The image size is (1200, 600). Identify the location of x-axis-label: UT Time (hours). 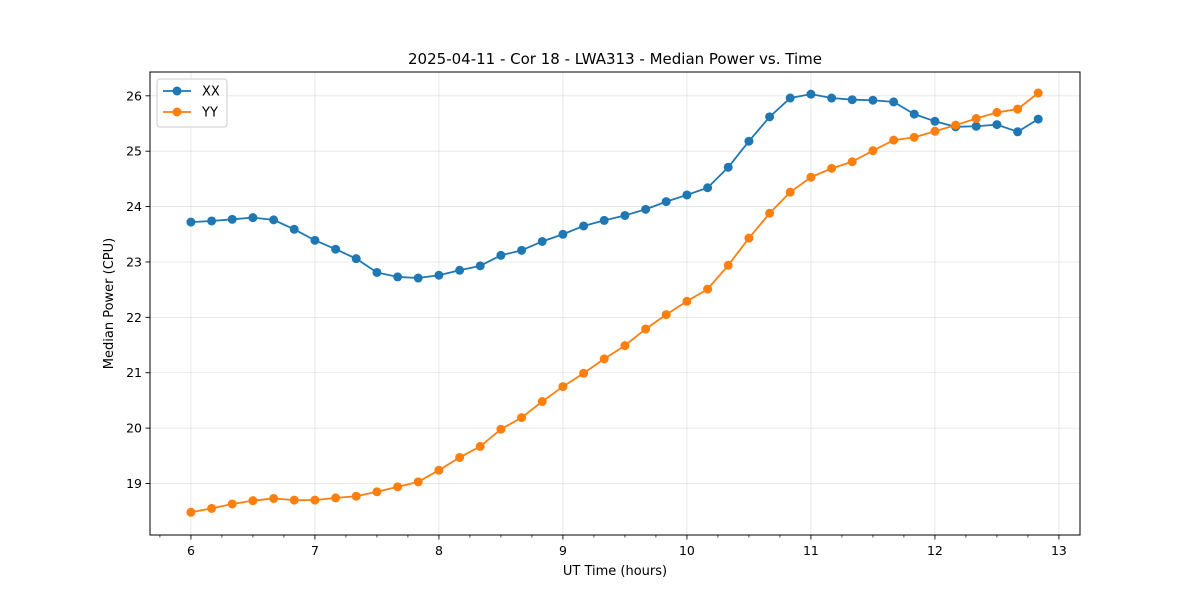
(615, 571).